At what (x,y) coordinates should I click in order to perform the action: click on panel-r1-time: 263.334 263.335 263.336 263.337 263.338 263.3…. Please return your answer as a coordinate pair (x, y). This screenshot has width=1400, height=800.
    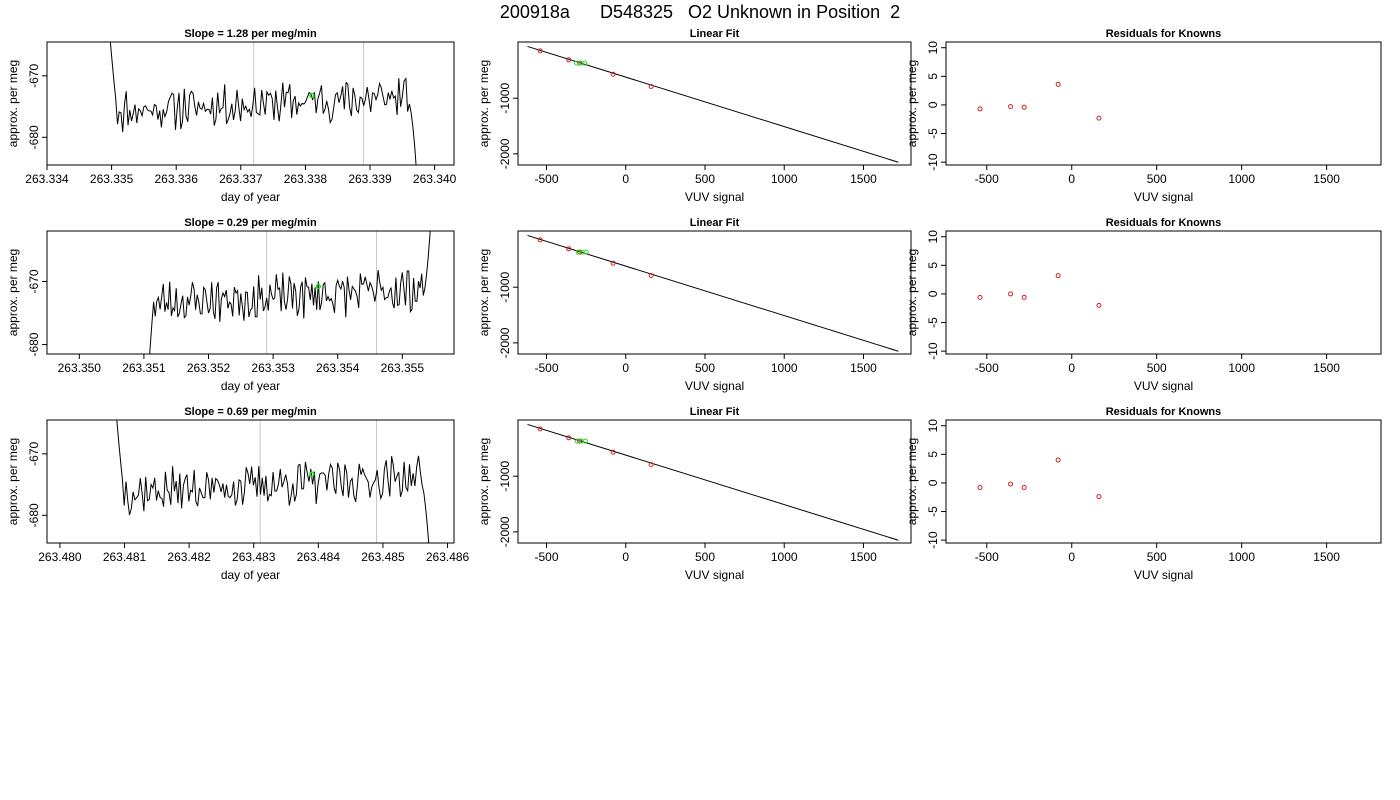
    Looking at the image, I should click on (231, 116).